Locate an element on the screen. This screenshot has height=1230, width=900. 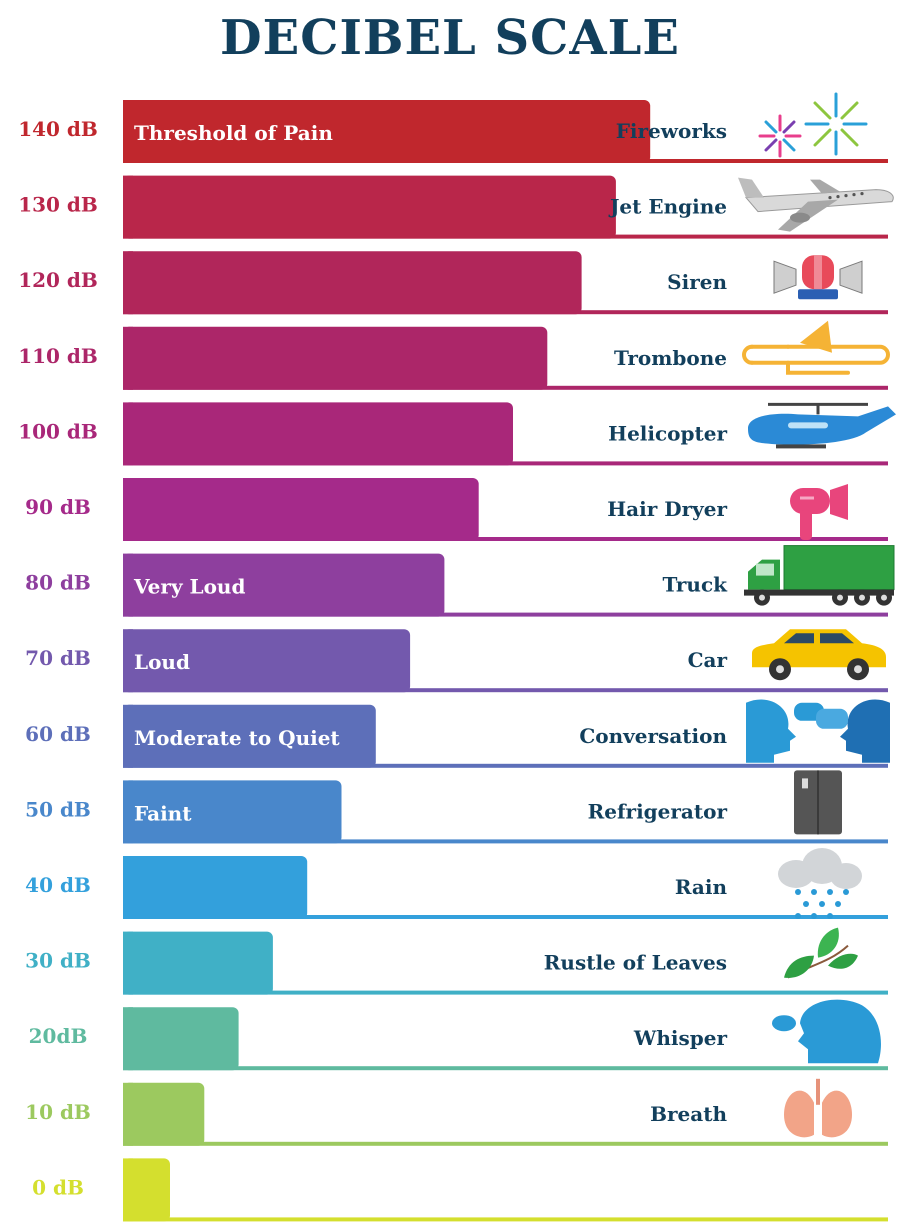
sound-source-label: Refrigerator is located at coordinates (658, 811).